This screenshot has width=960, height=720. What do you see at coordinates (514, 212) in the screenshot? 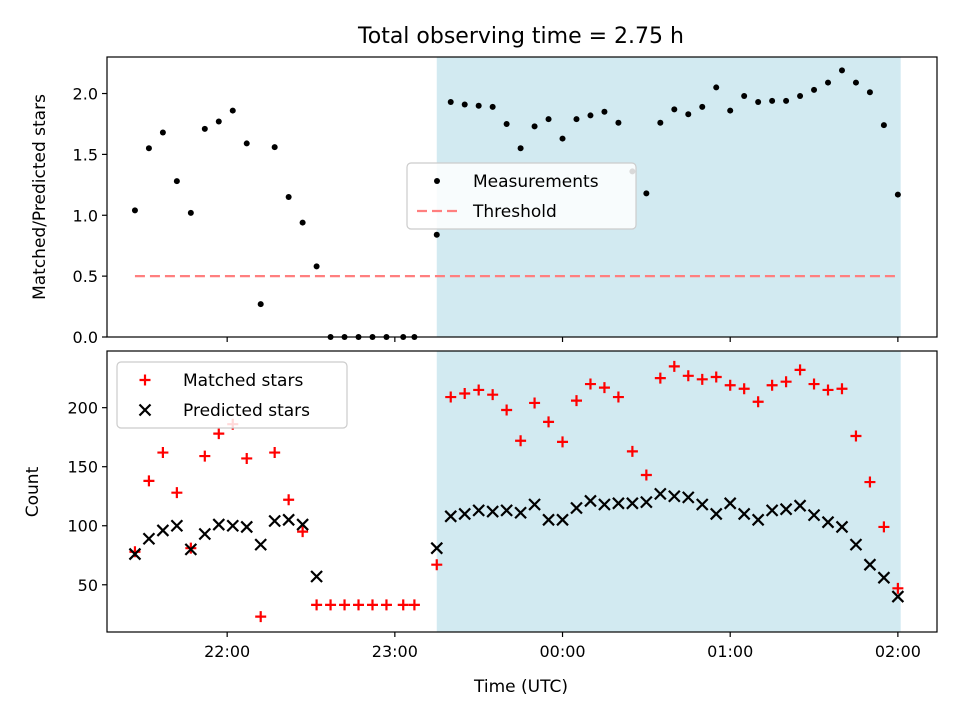
I see `legend-label: Threshold` at bounding box center [514, 212].